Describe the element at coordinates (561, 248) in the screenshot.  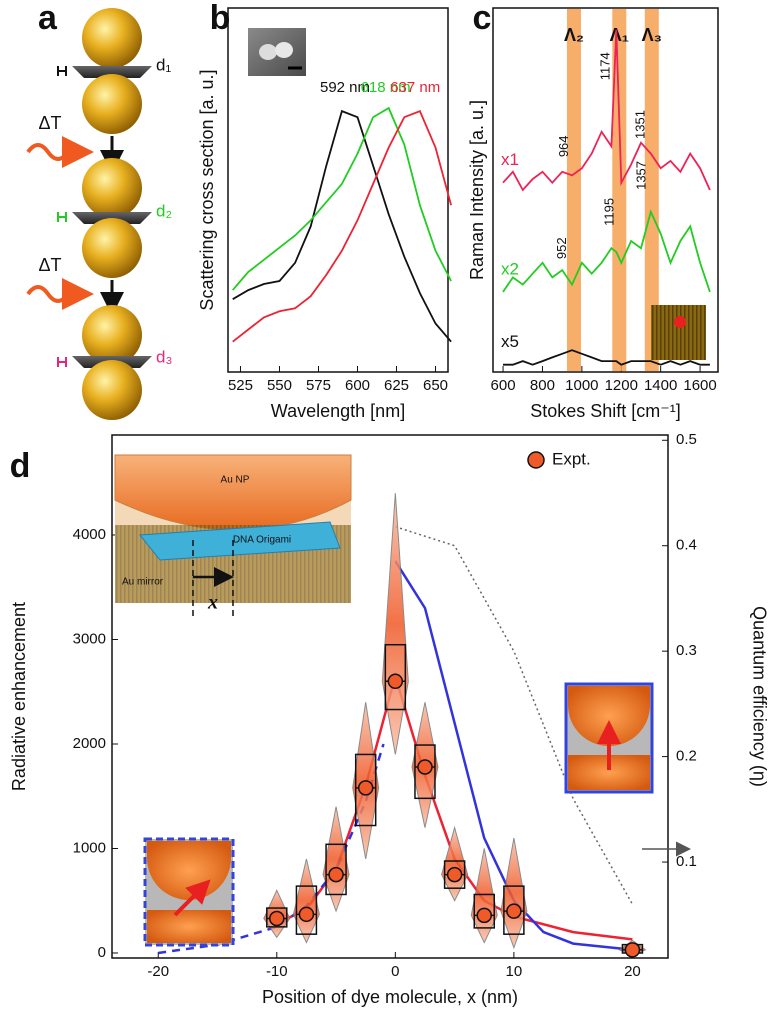
I see `peak-label: 952` at that location.